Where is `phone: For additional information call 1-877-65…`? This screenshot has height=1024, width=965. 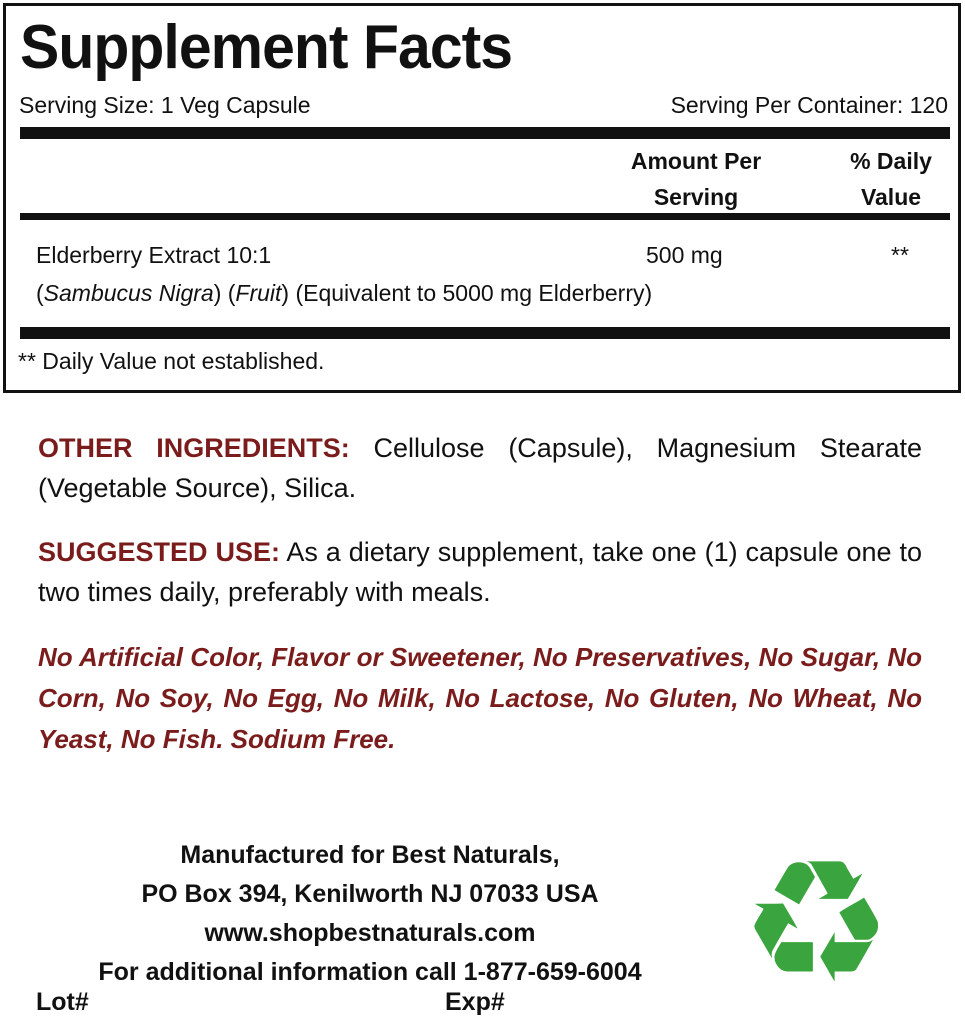 phone: For additional information call 1-877-65… is located at coordinates (370, 972).